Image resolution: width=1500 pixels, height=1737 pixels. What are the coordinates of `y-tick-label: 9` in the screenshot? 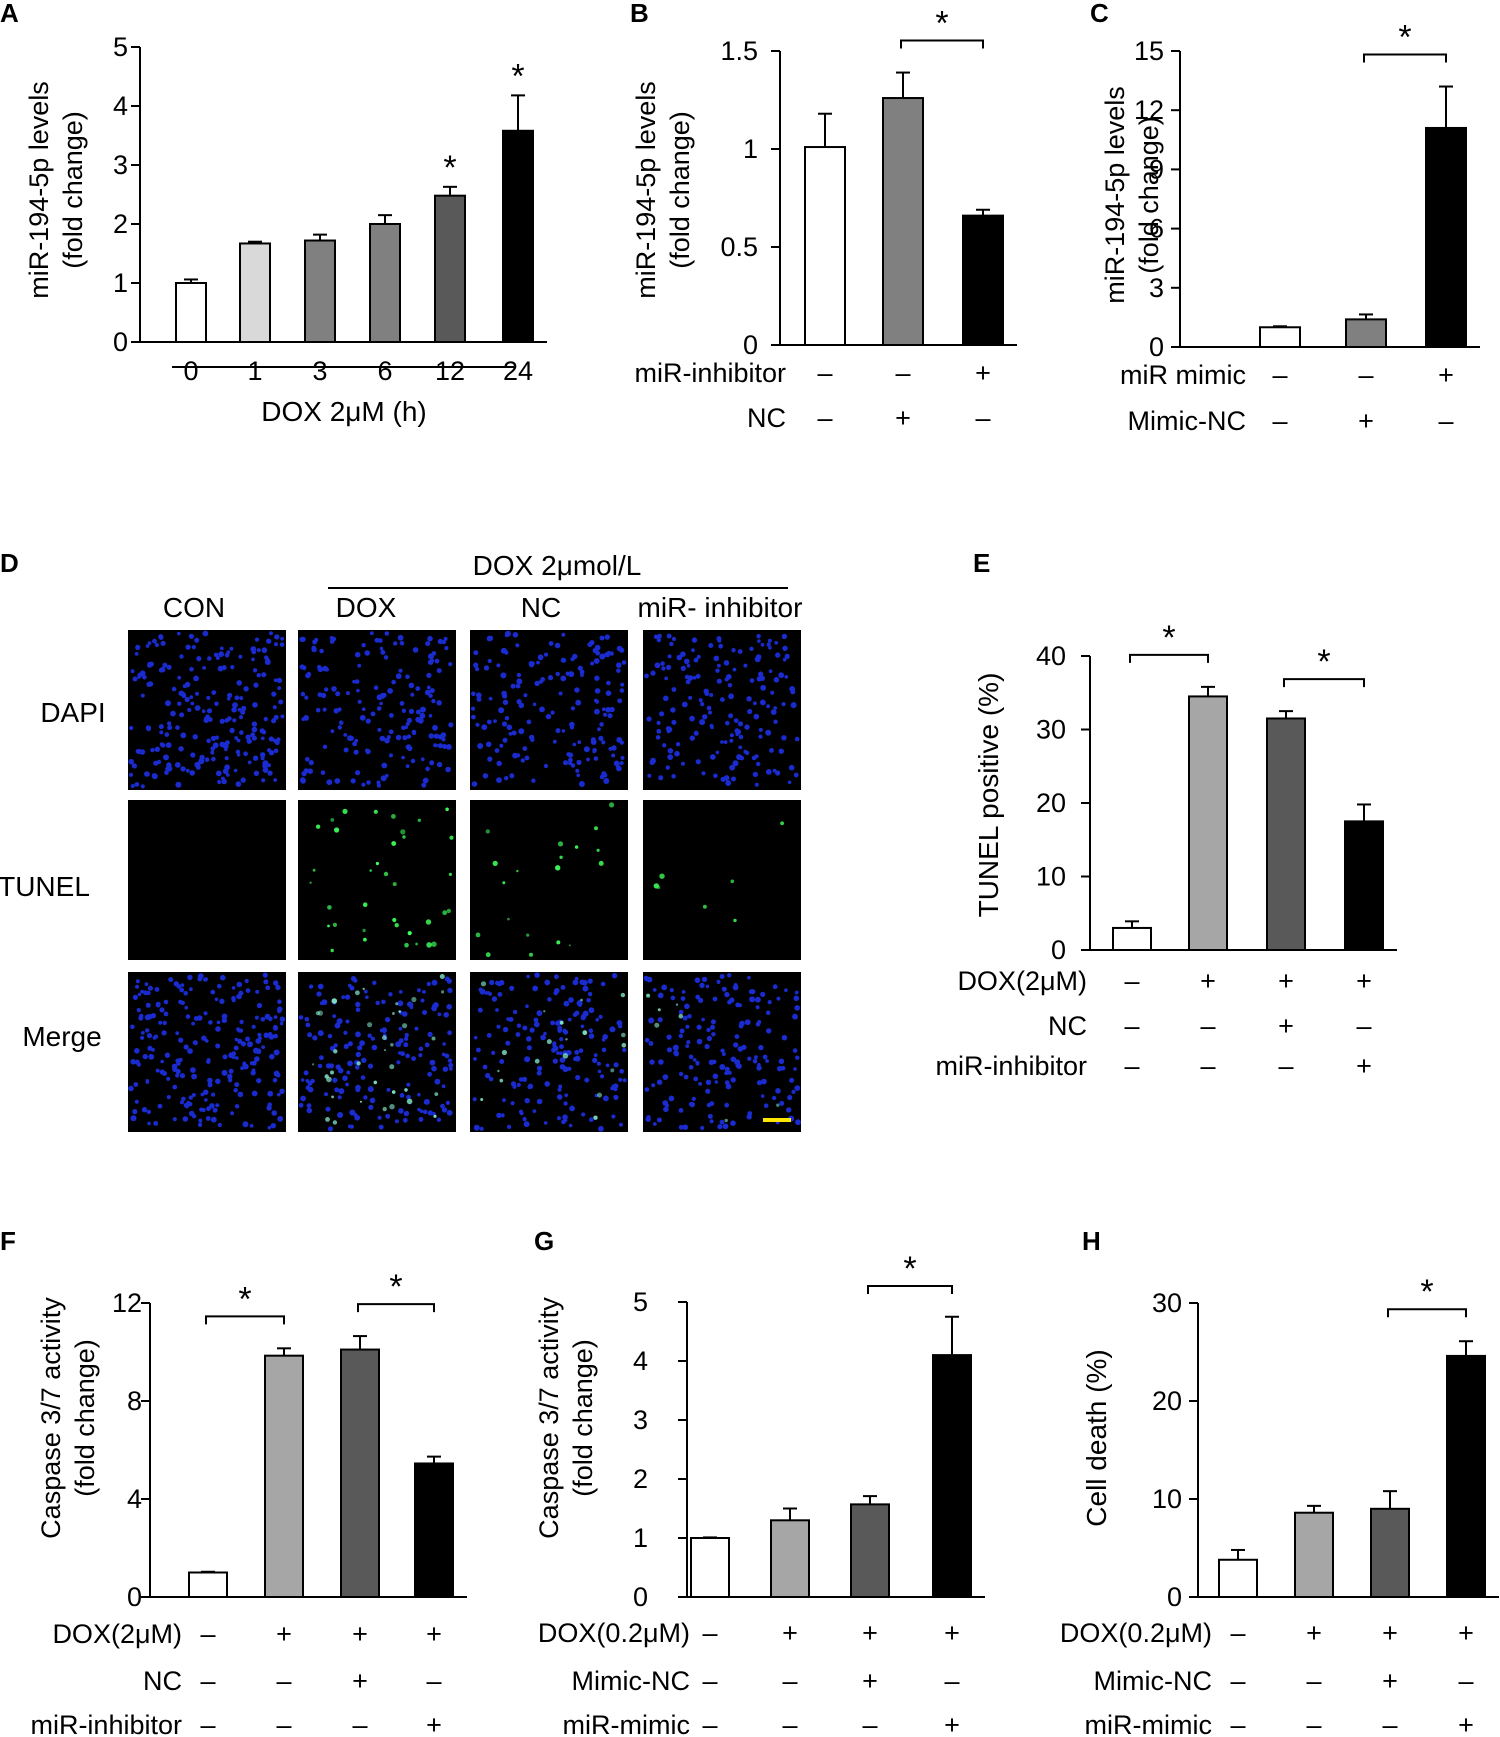 It's located at (1156, 169).